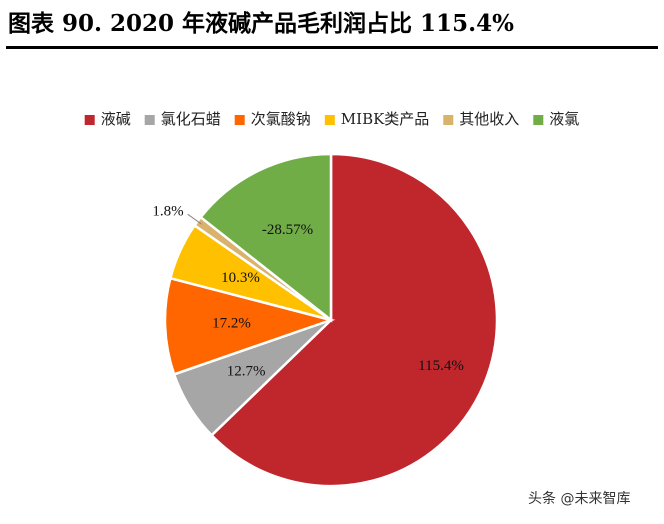 The image size is (664, 524). Describe the element at coordinates (261, 23) in the screenshot. I see `chart-title: 图表 90. 2020 年液碱产品毛利润占比 115.4%` at that location.